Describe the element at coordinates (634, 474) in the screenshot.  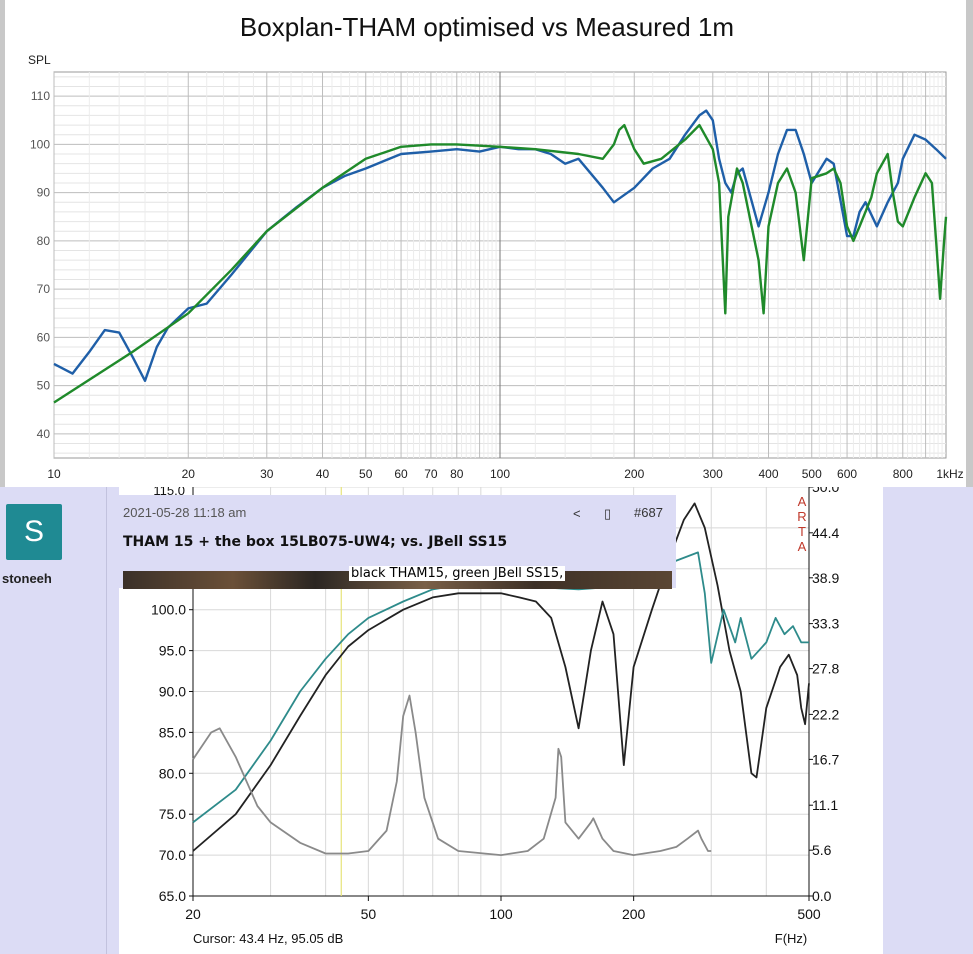
I see `top-x-tick-label: 200` at that location.